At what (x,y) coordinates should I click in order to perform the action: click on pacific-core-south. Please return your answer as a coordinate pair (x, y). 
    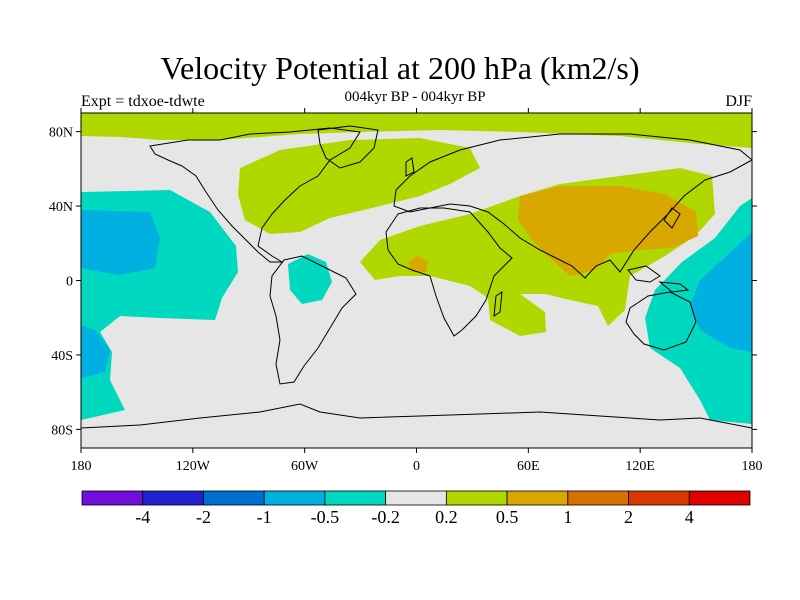
    Looking at the image, I should click on (95, 351).